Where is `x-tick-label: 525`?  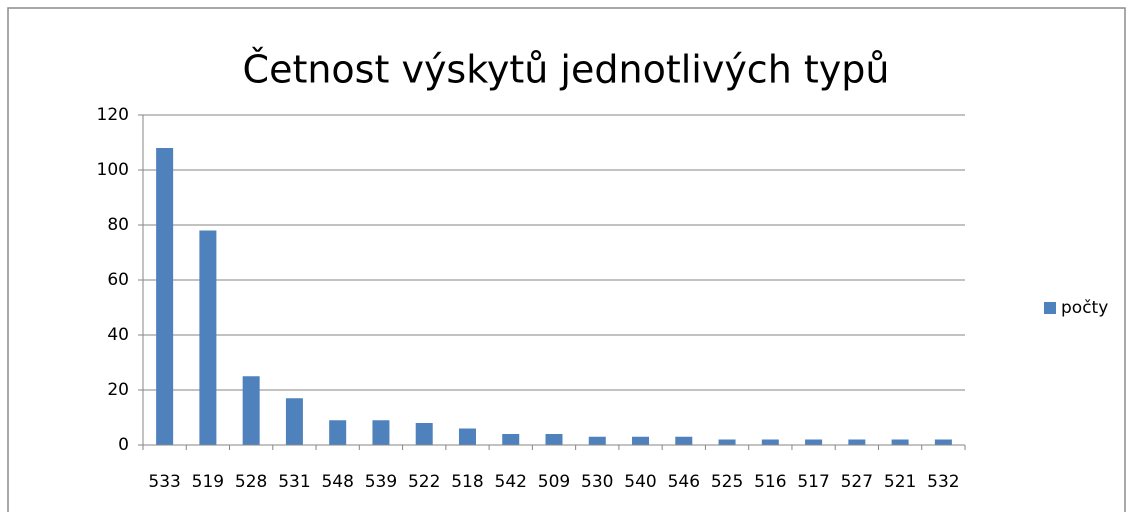 x-tick-label: 525 is located at coordinates (727, 482).